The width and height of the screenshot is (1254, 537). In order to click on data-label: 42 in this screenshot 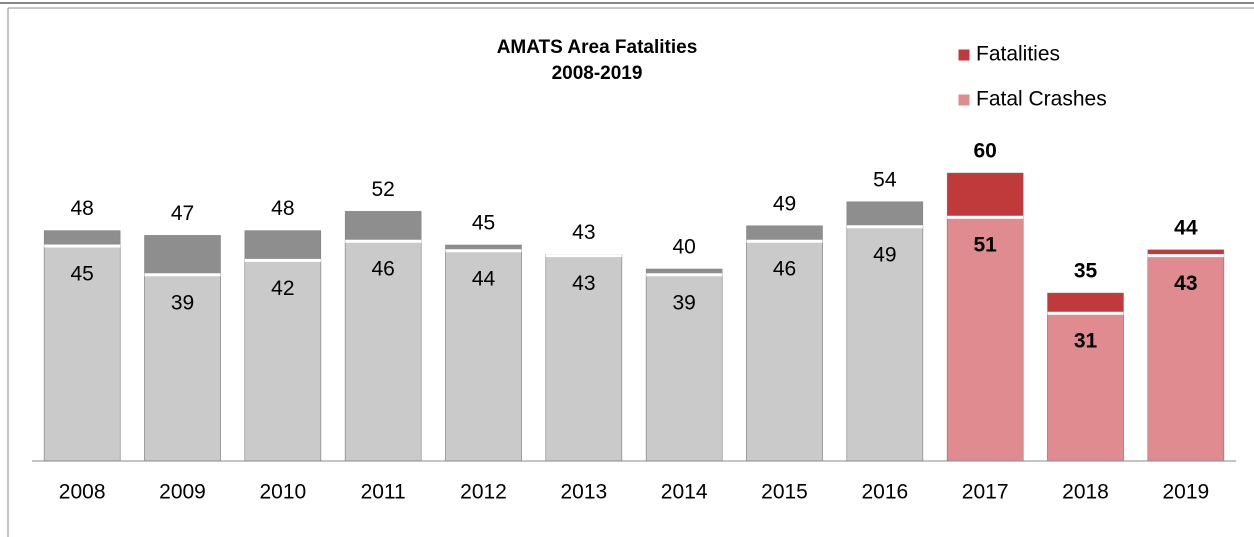, I will do `click(282, 288)`.